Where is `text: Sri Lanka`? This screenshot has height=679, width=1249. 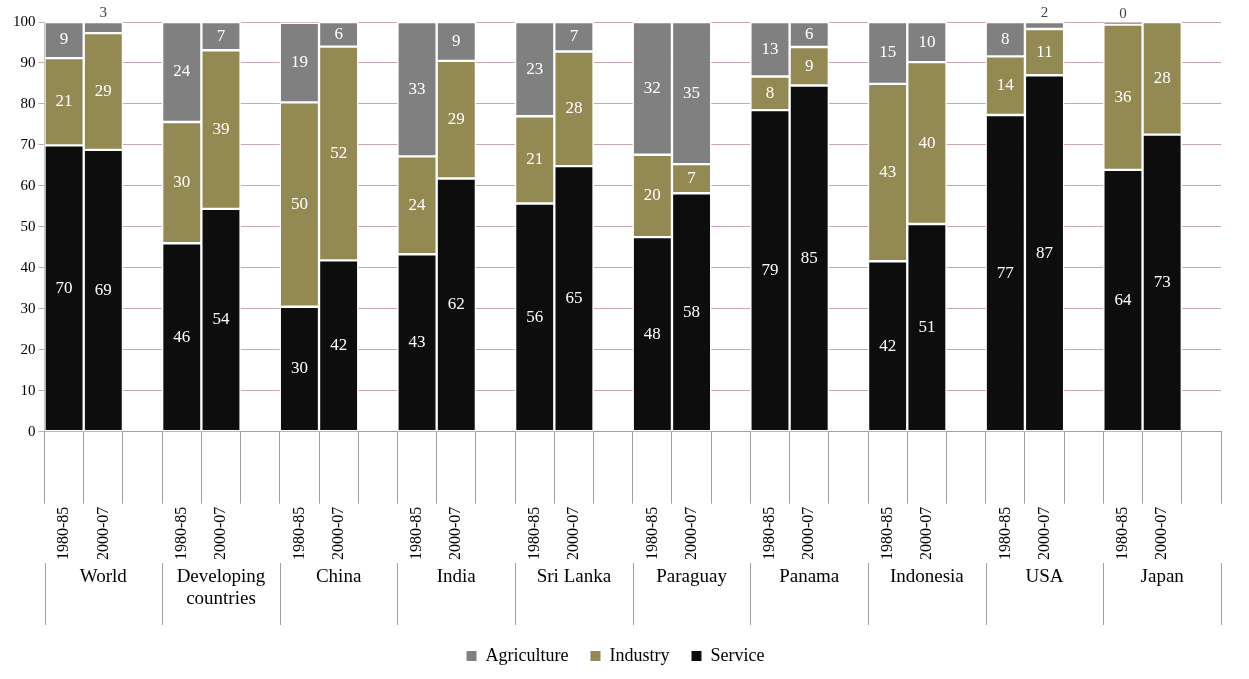
text: Sri Lanka is located at coordinates (574, 575).